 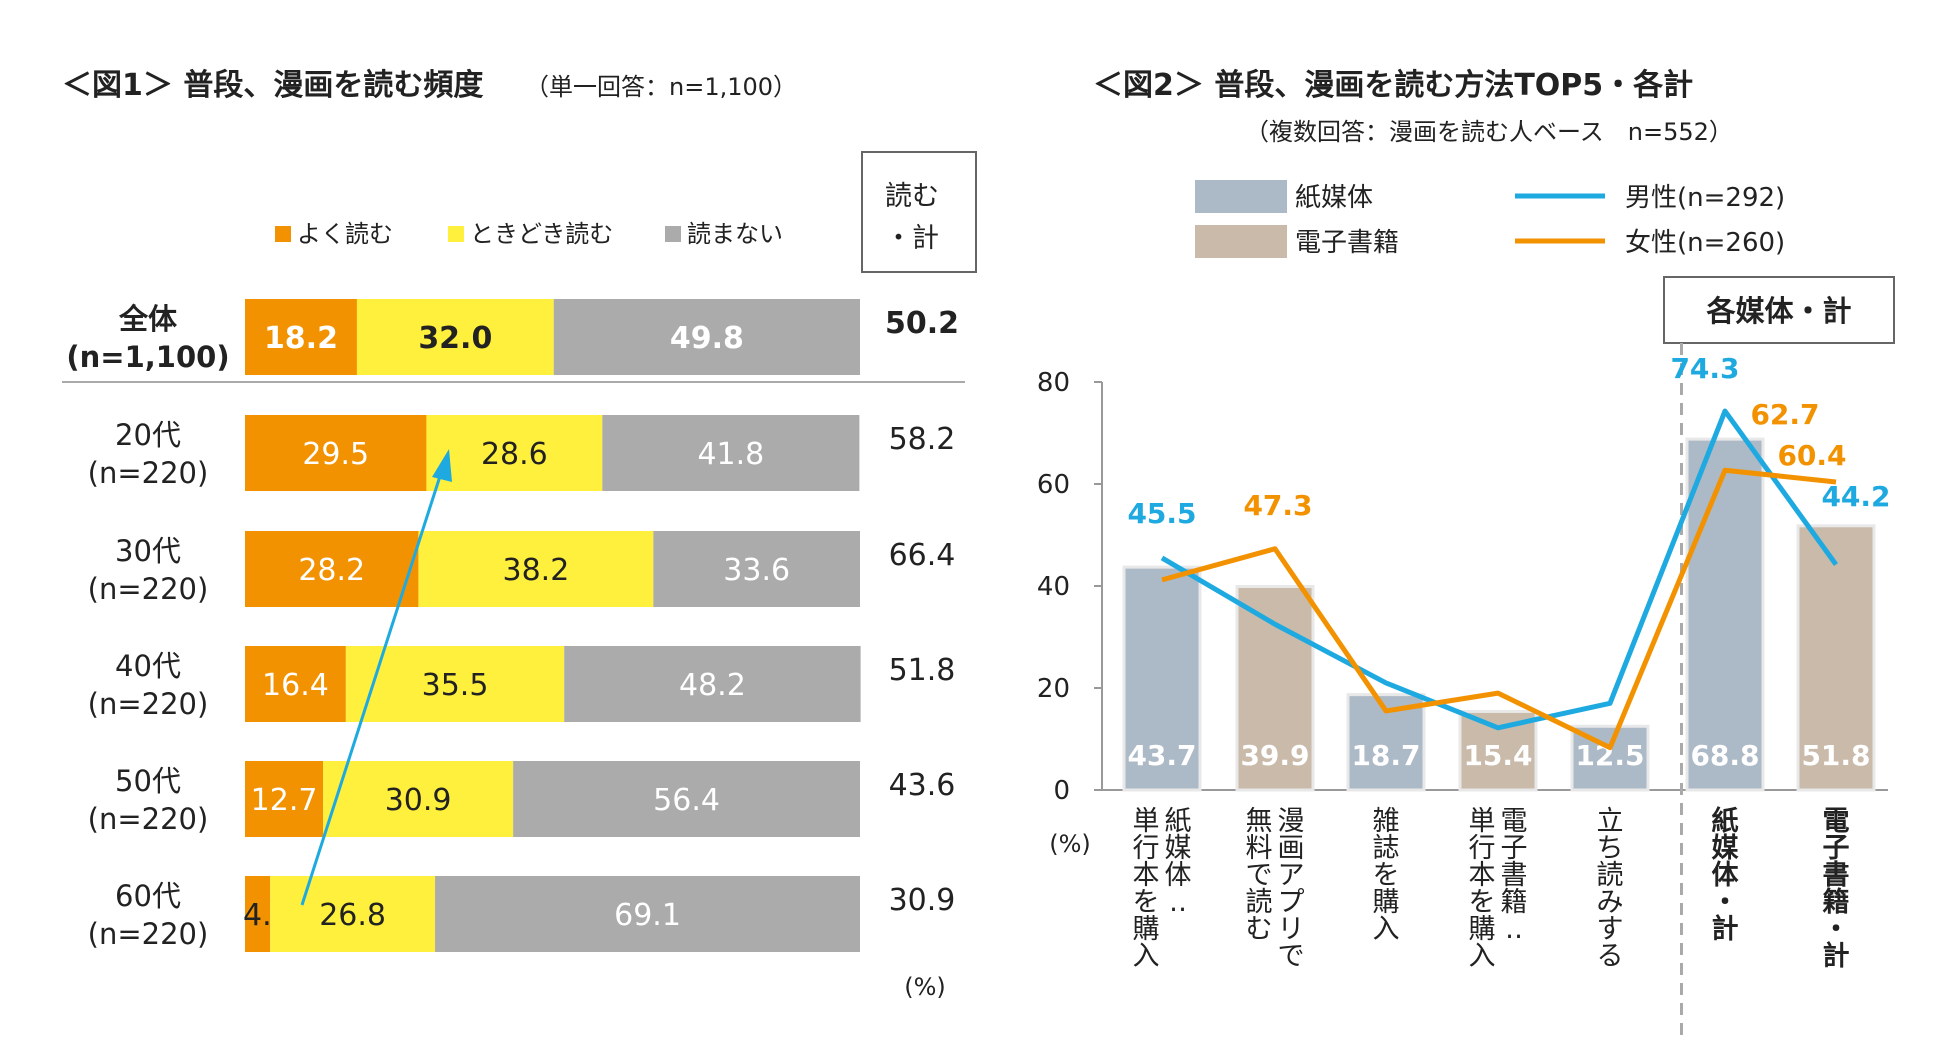 What do you see at coordinates (455, 685) in the screenshot?
I see `bar-label-3-1: 35.5` at bounding box center [455, 685].